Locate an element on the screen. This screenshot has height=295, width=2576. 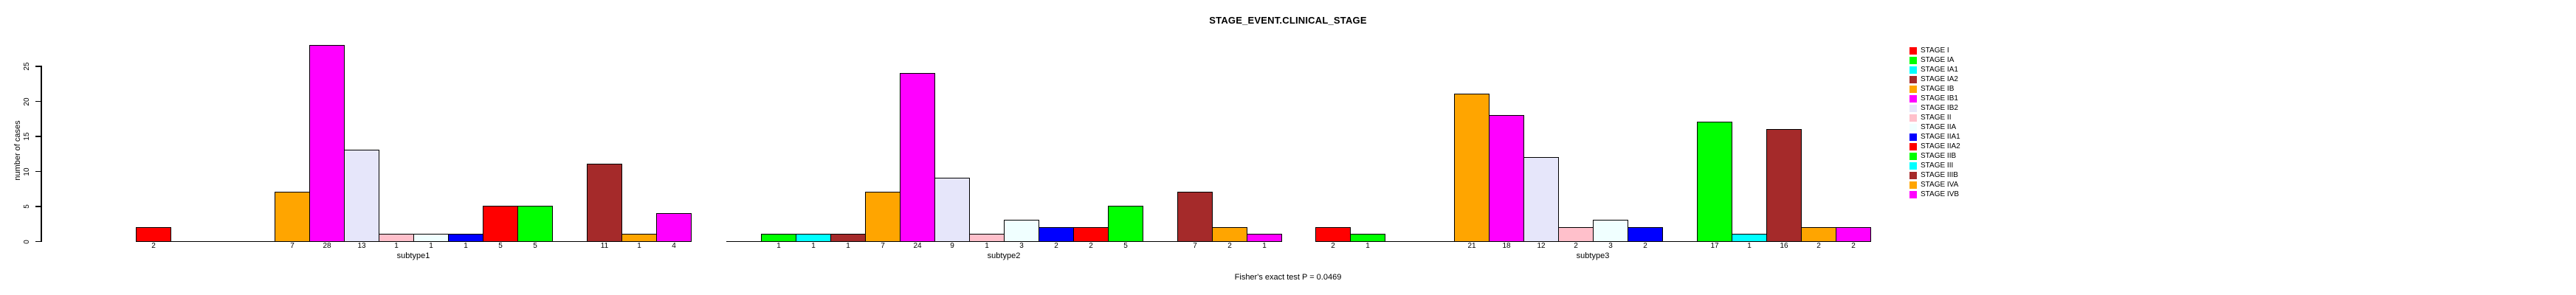
legend-label: STAGE IB is located at coordinates (1938, 89).